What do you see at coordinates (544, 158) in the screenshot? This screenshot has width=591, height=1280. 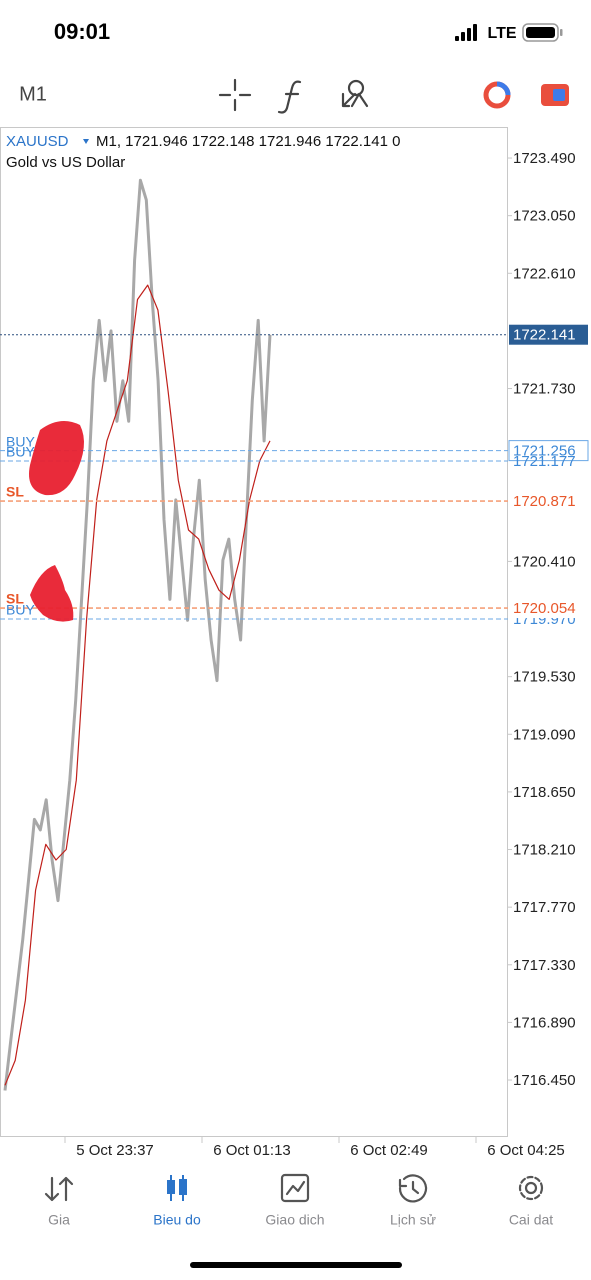 I see `y-tick-label: 1723.490` at bounding box center [544, 158].